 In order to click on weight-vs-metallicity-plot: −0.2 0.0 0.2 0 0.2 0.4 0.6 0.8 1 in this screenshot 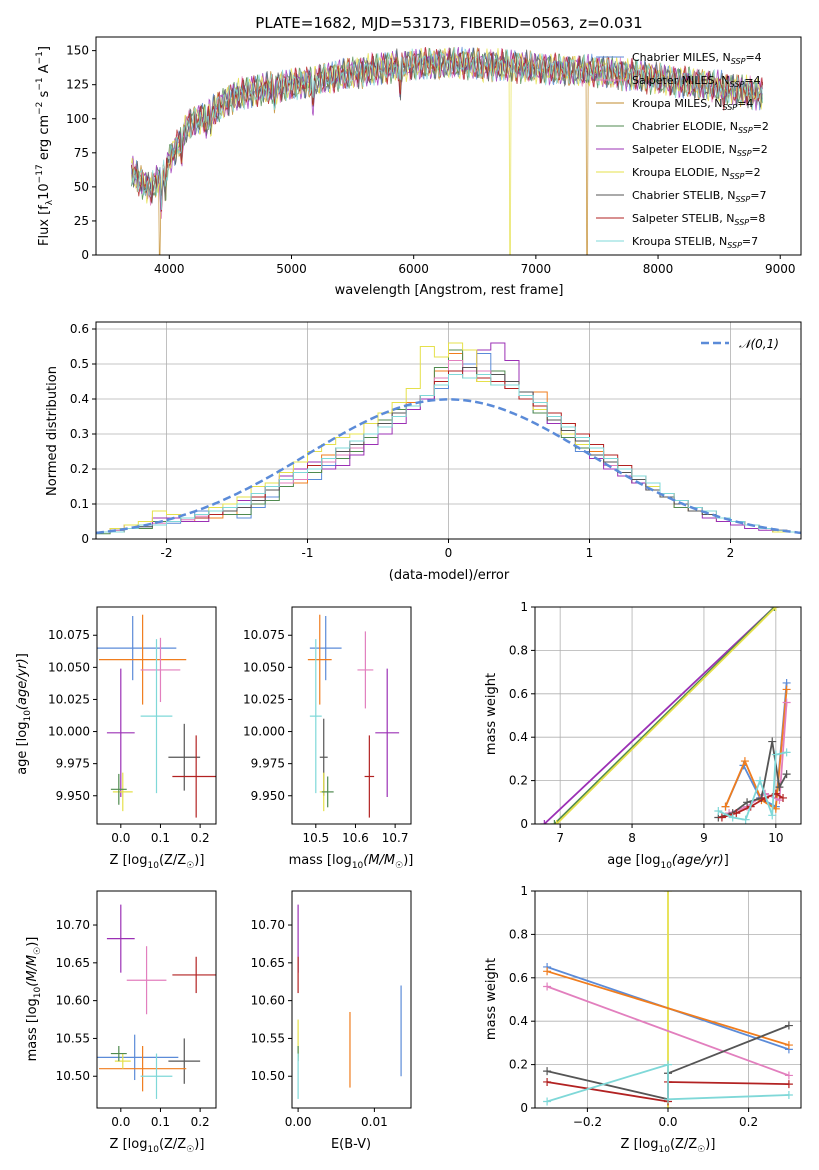, I will do `click(655, 1006)`.